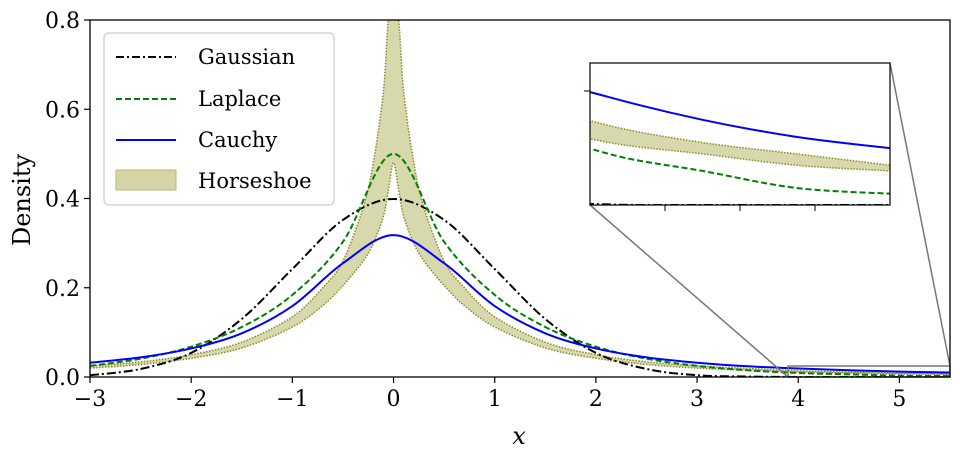 Image resolution: width=960 pixels, height=456 pixels. Describe the element at coordinates (62, 110) in the screenshot. I see `y-tick-label: 0.6` at that location.